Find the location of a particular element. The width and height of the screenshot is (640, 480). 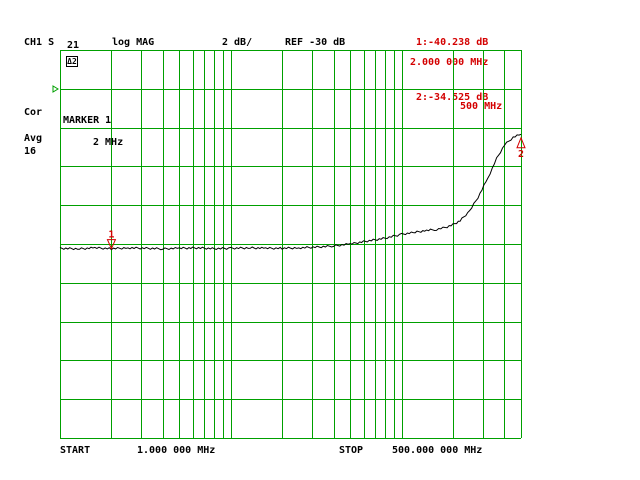

start-label: START is located at coordinates (75, 450).